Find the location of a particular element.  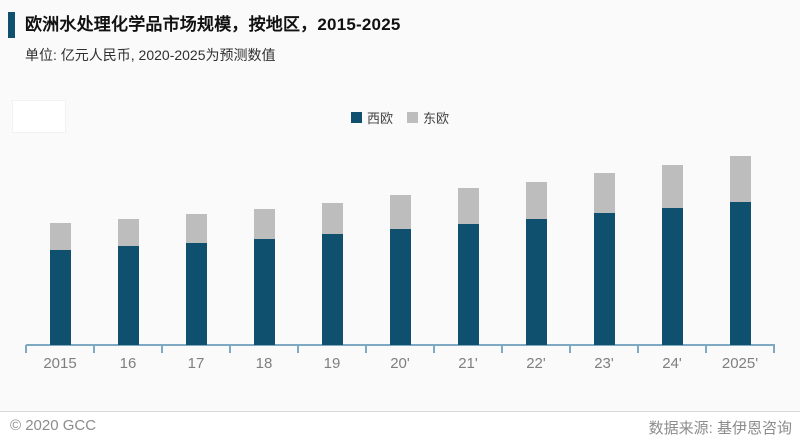

x-axis-label: 20' is located at coordinates (400, 363).